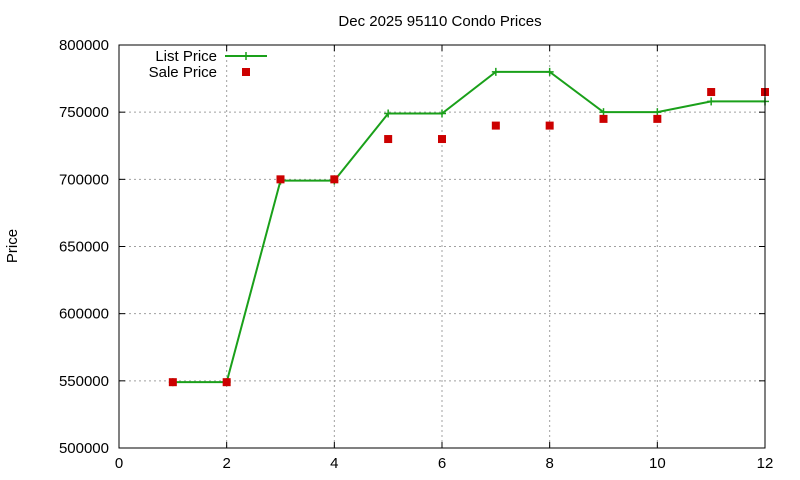  I want to click on y-tick-label: 750000, so click(84, 112).